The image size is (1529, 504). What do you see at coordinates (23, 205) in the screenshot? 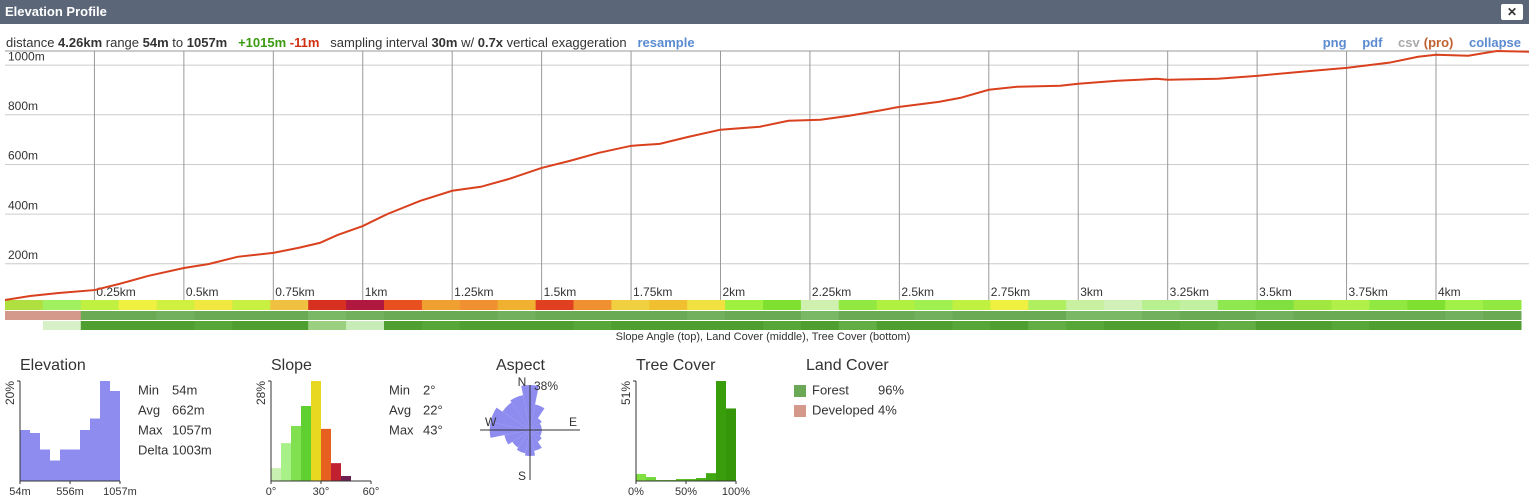
I see `y-tick-label: 400m` at bounding box center [23, 205].